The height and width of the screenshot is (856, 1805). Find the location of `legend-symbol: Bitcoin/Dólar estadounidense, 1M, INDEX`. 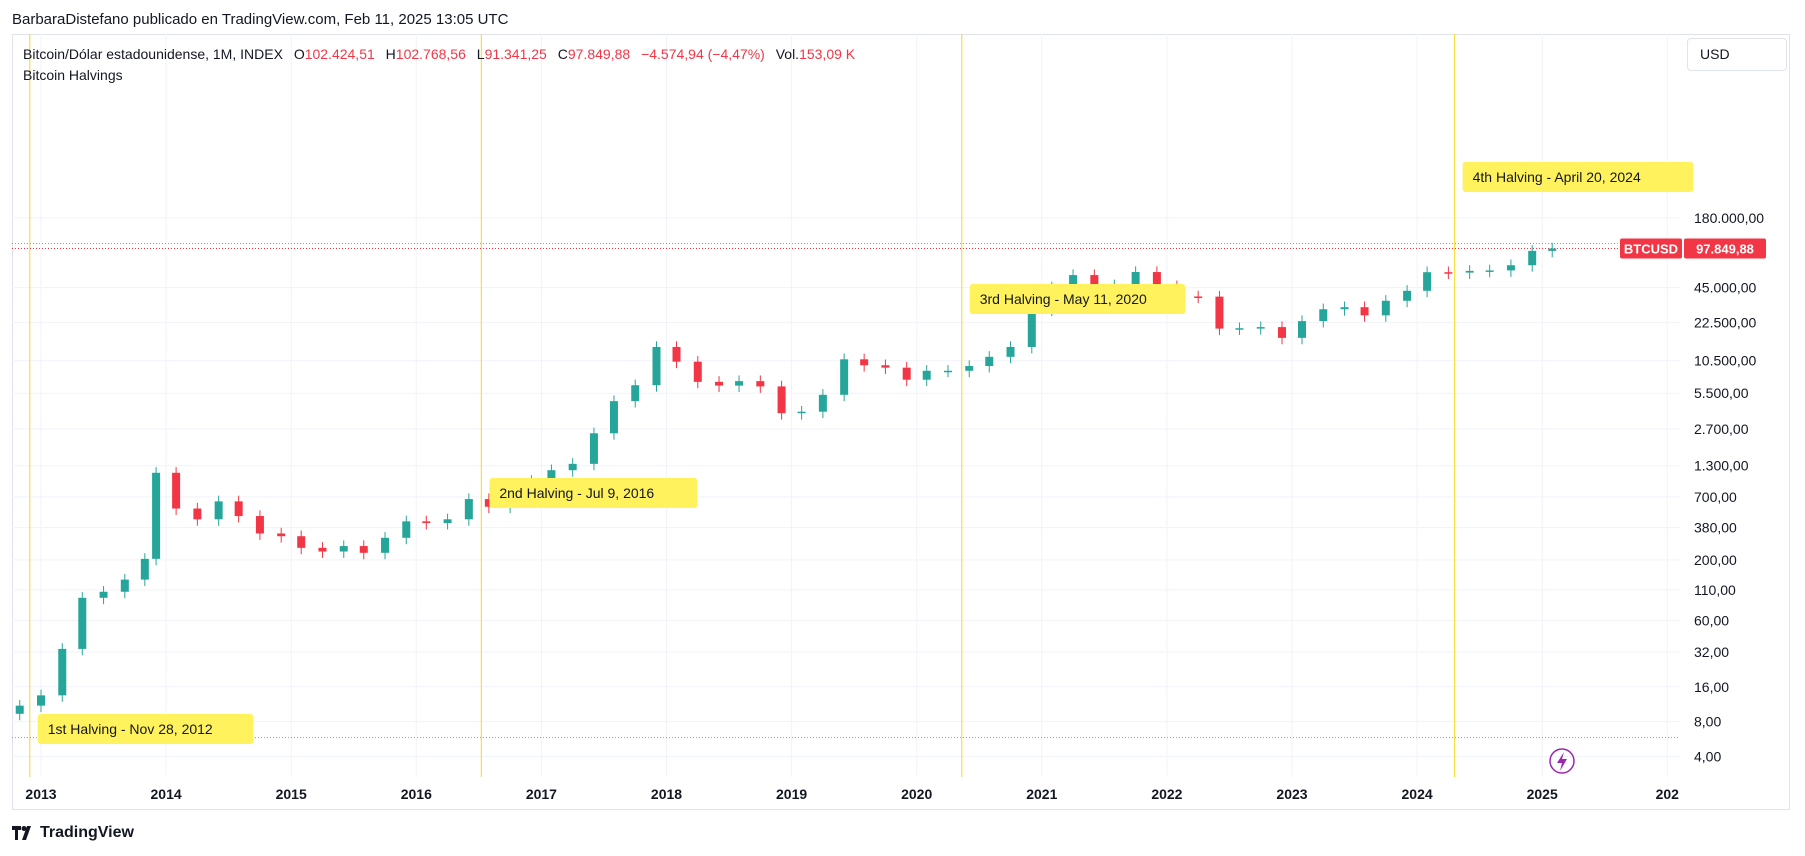

legend-symbol: Bitcoin/Dólar estadounidense, 1M, INDEX is located at coordinates (153, 54).